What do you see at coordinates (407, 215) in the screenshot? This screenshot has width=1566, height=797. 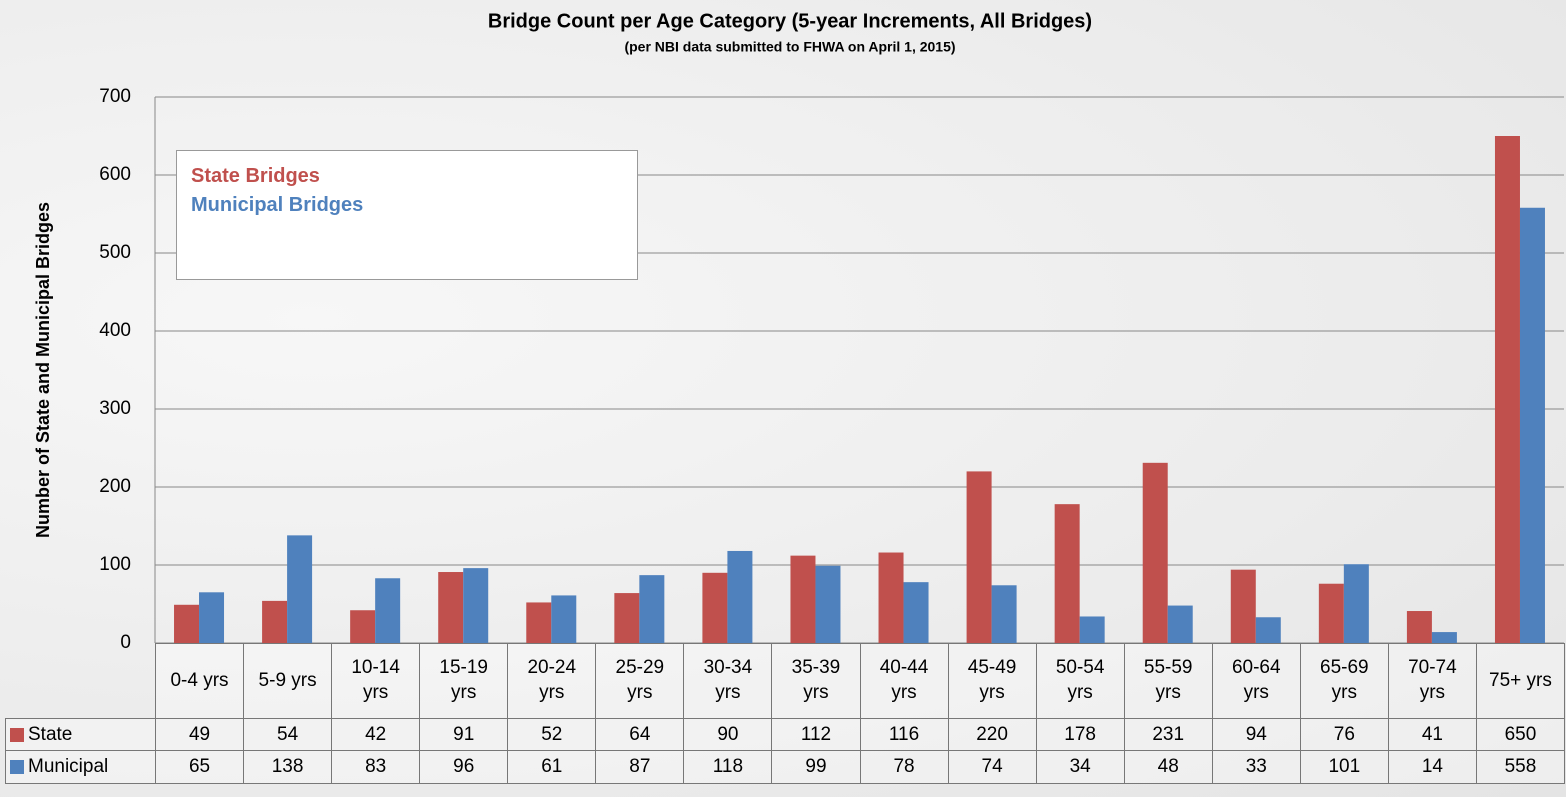 I see `legend: State Bridges Municipal Bridges` at bounding box center [407, 215].